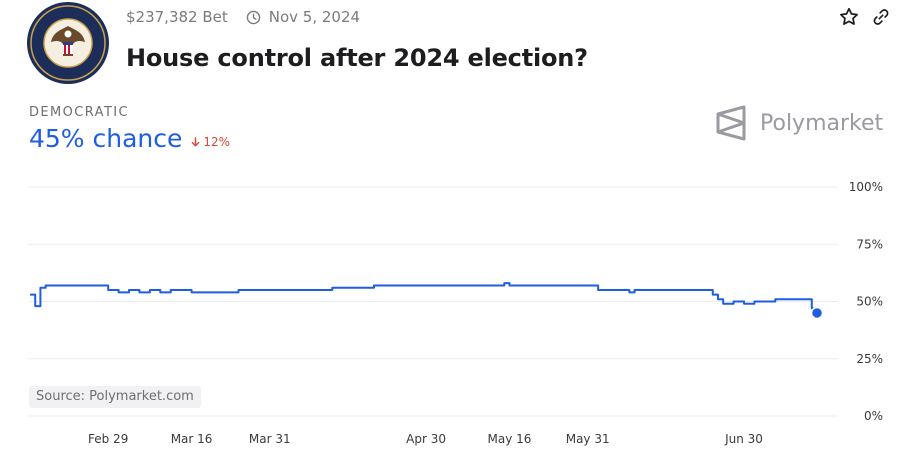 This screenshot has height=459, width=900. I want to click on x-tick-label: Mar 16, so click(192, 439).